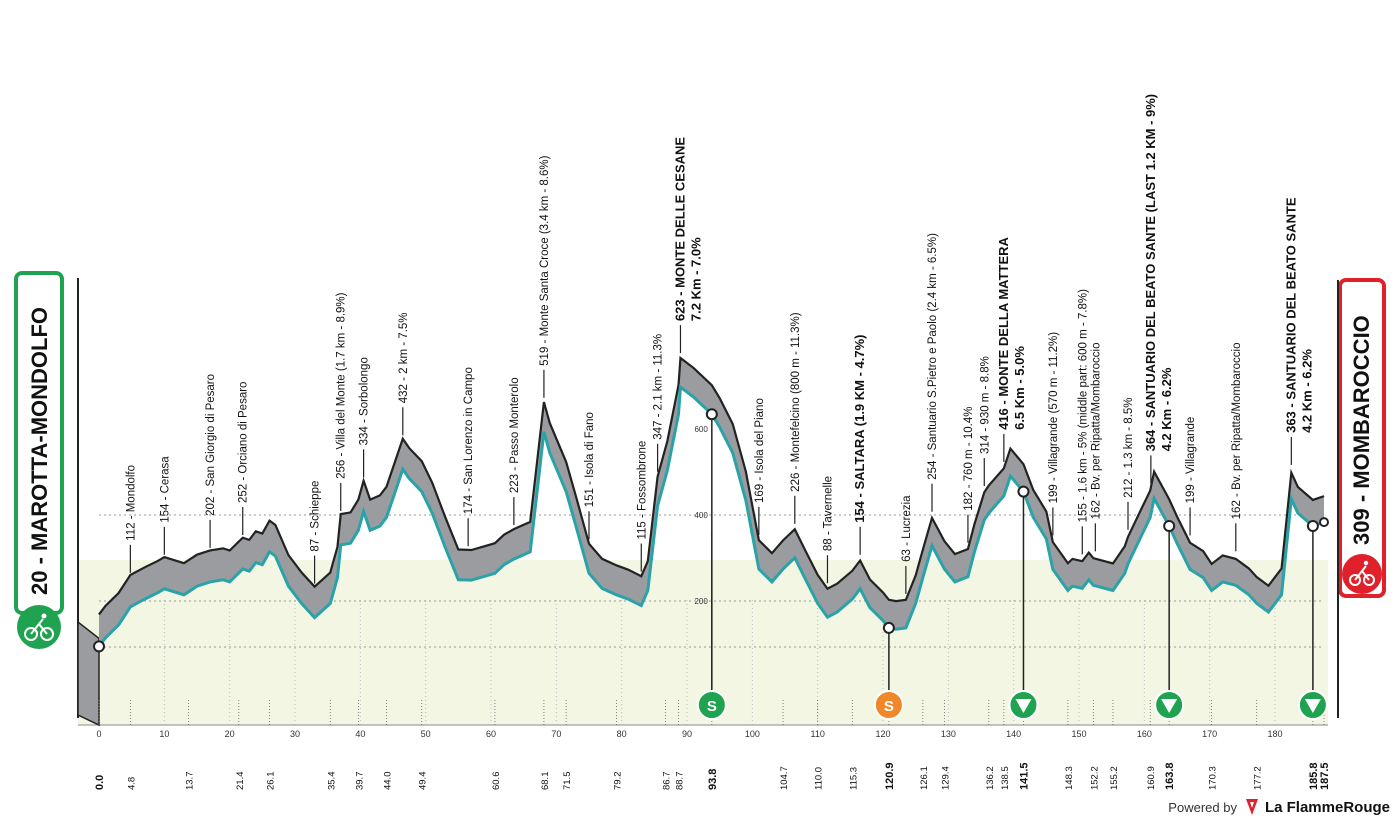 The image size is (1400, 825). Describe the element at coordinates (1314, 776) in the screenshot. I see `km-label: 185.8` at that location.